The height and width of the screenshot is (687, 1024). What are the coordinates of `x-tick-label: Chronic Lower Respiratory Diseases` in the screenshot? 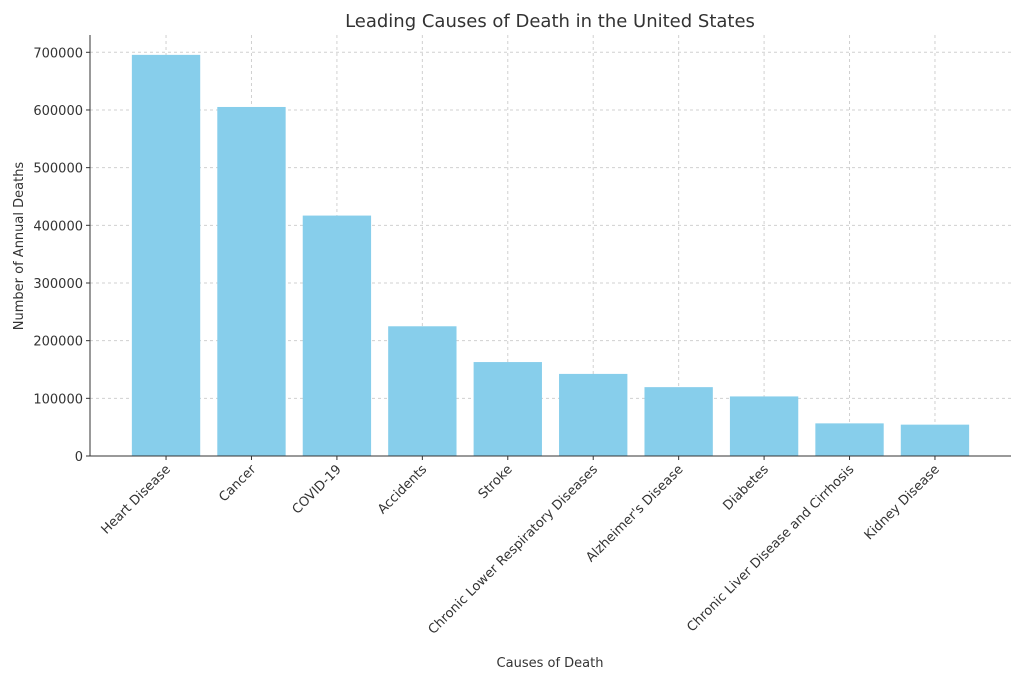 It's located at (514, 550).